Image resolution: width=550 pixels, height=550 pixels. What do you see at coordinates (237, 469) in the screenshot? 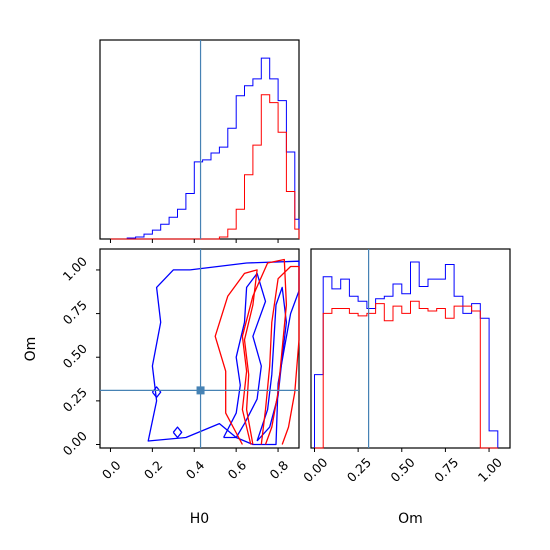
I see `h0-tick-label: 0.6` at bounding box center [237, 469].